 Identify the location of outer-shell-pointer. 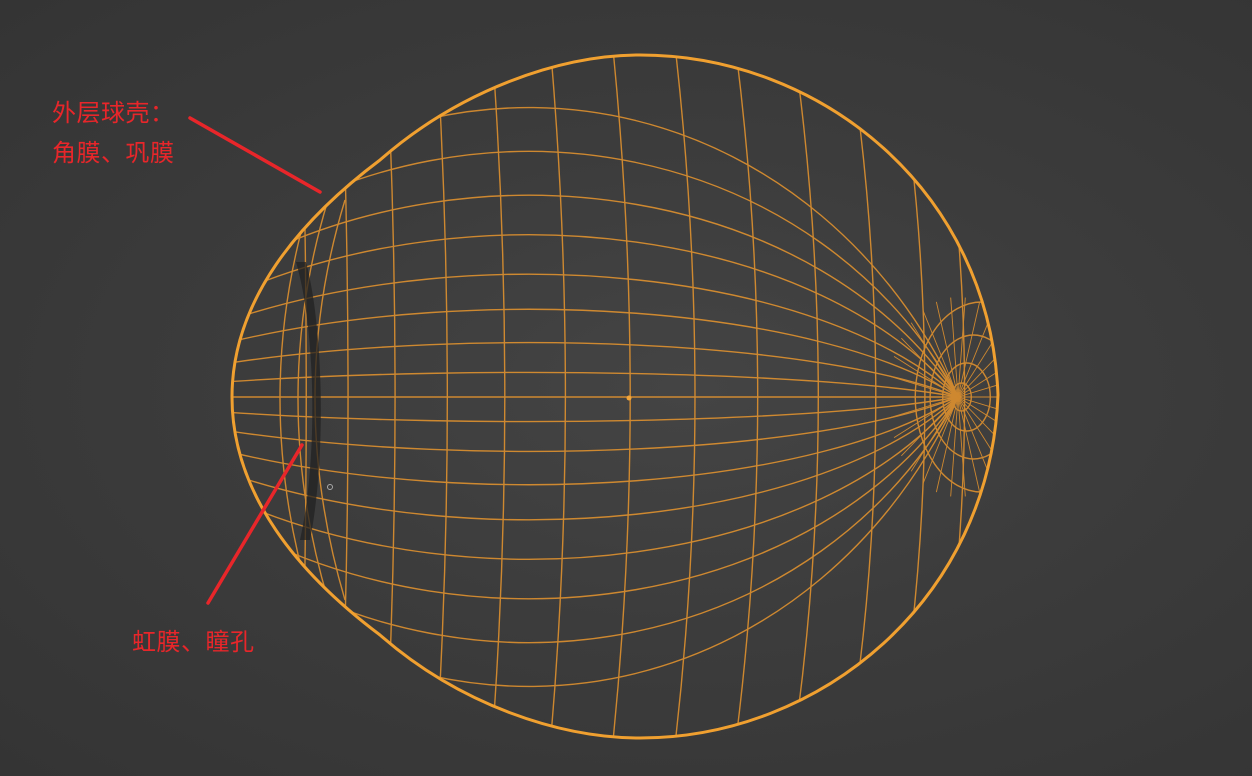
(255, 155).